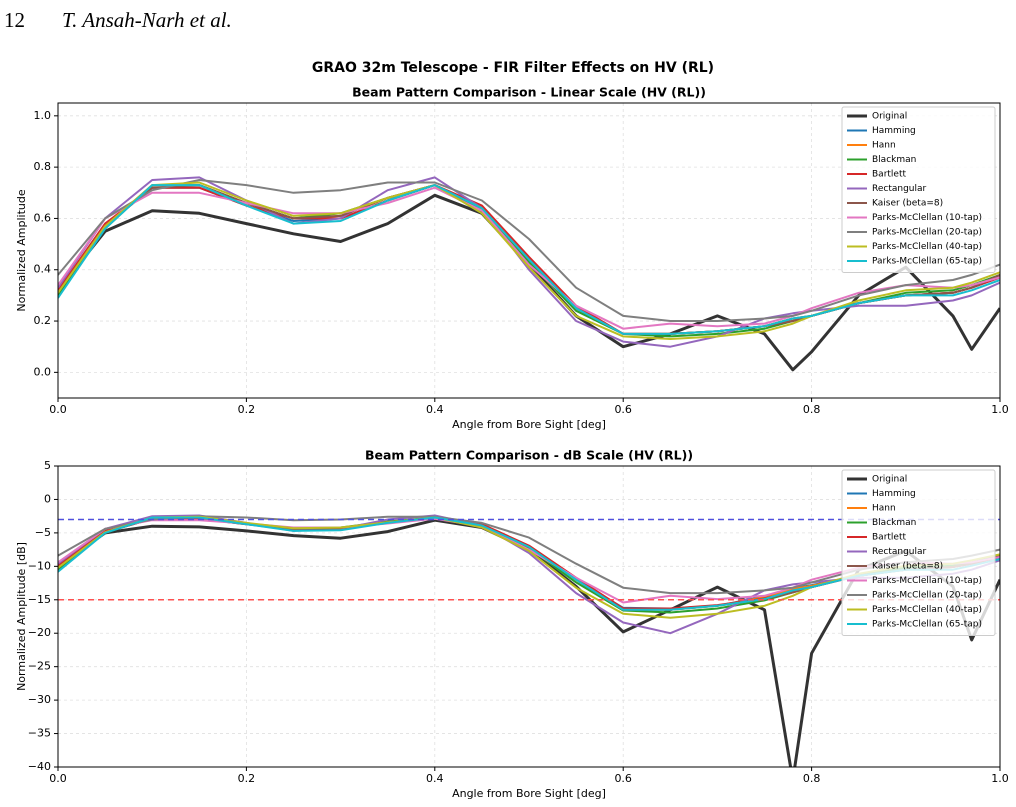  Describe the element at coordinates (43, 166) in the screenshot. I see `y-tick-label: 0.8` at that location.